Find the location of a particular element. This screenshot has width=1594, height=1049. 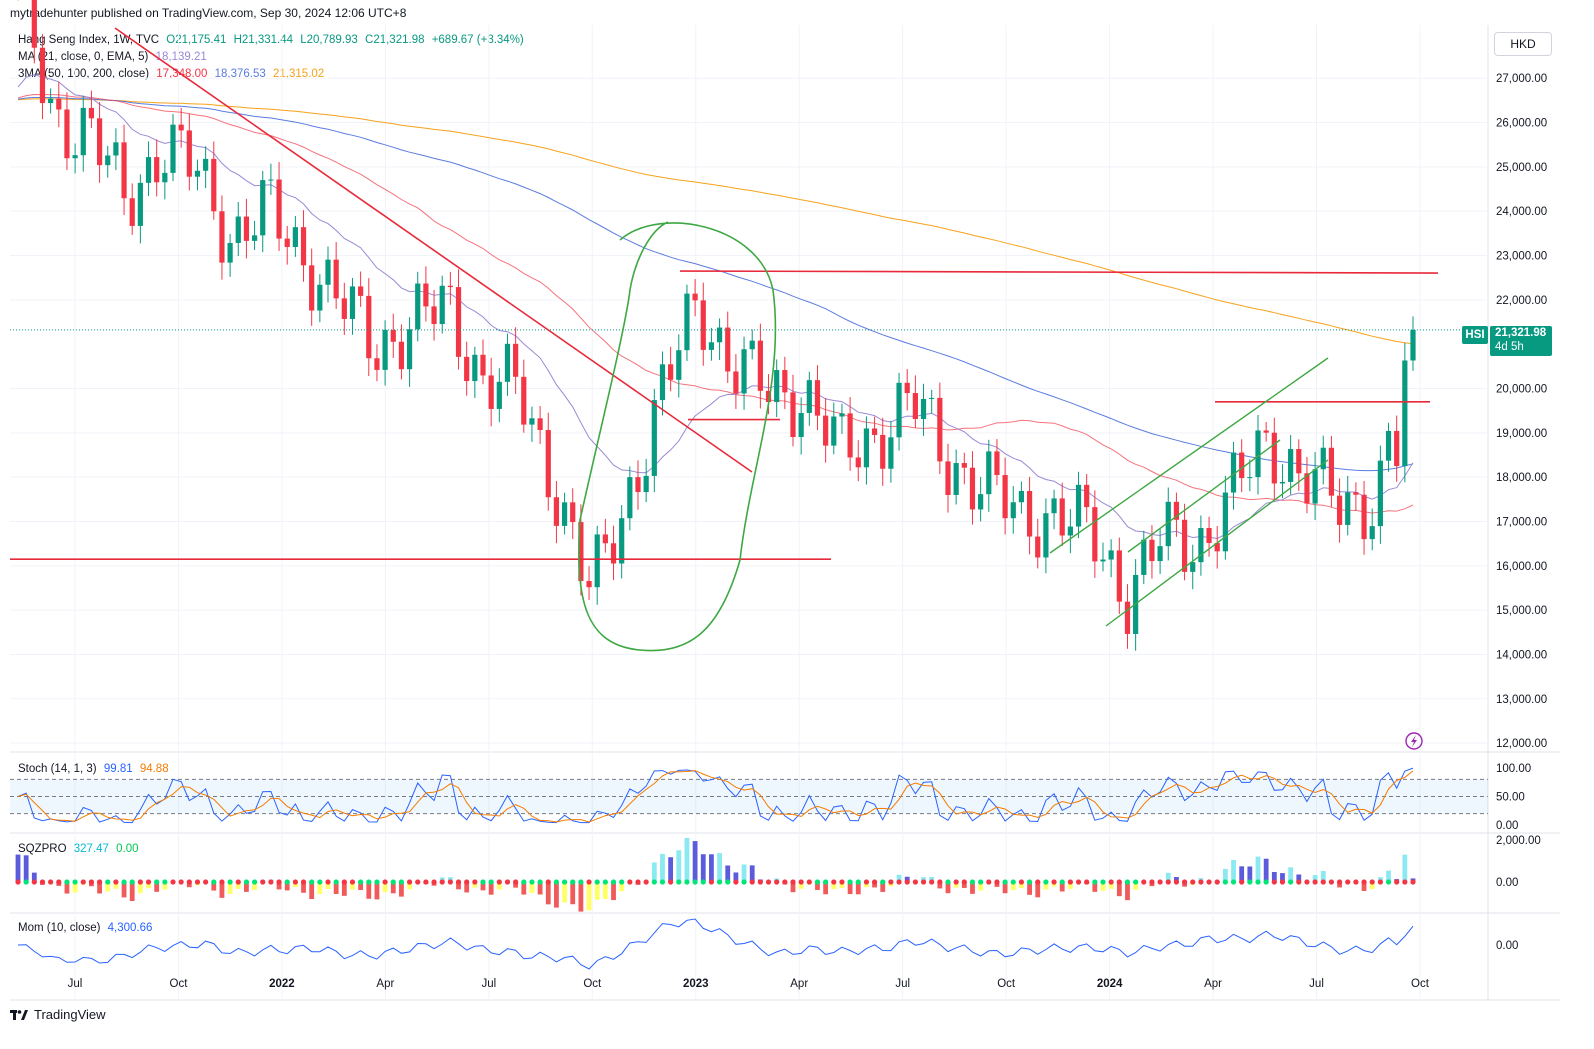

tradingview-footer: TradingView is located at coordinates (58, 1014).